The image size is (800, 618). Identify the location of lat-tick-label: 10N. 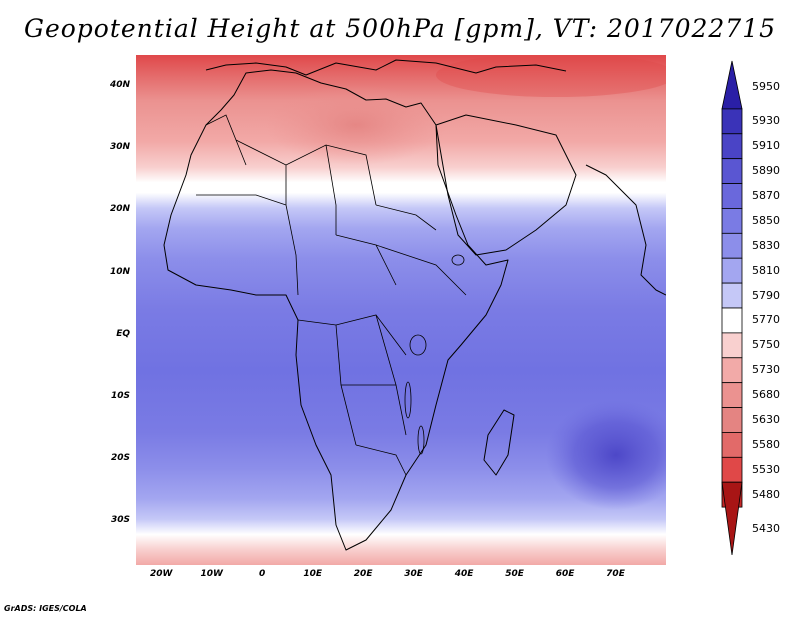
(119, 271).